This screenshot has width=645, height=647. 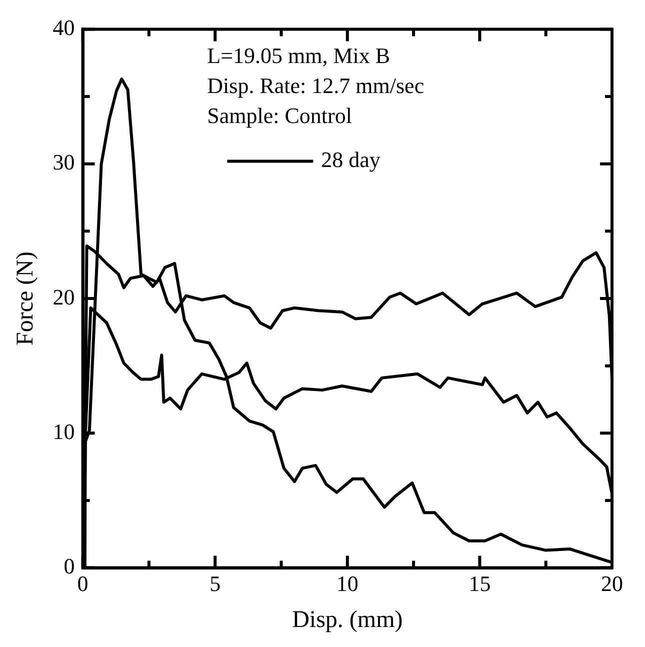 I want to click on x-tick-label: 20, so click(x=612, y=583).